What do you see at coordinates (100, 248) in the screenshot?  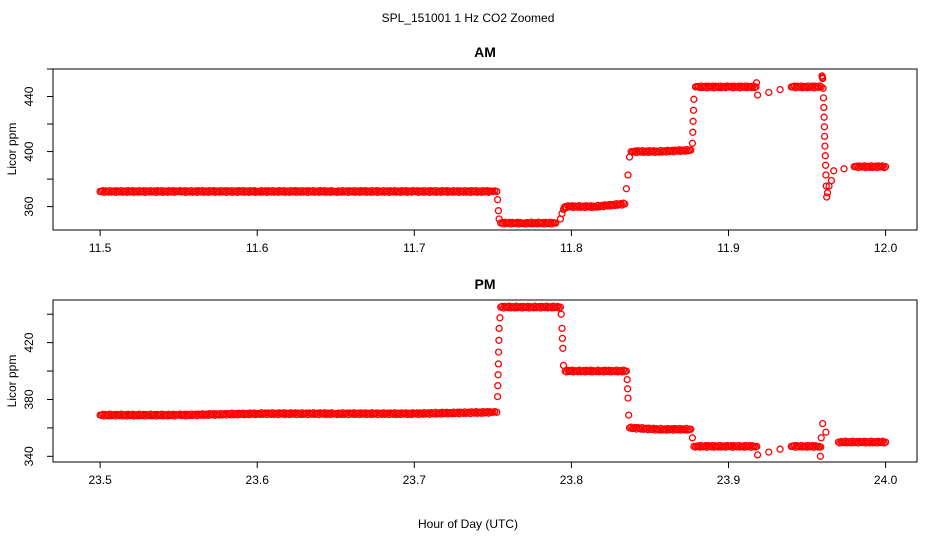 I see `am-x-tick-label: 11.5` at bounding box center [100, 248].